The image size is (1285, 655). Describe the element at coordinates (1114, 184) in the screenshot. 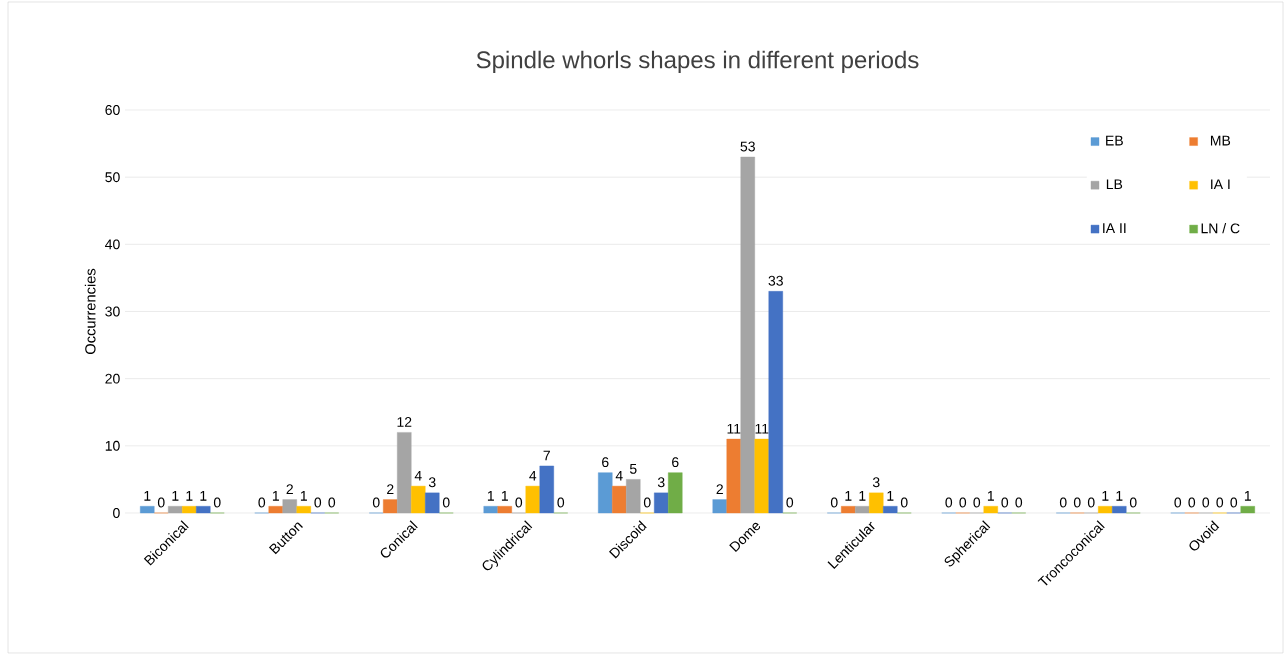

I see `legend-label: LB` at that location.